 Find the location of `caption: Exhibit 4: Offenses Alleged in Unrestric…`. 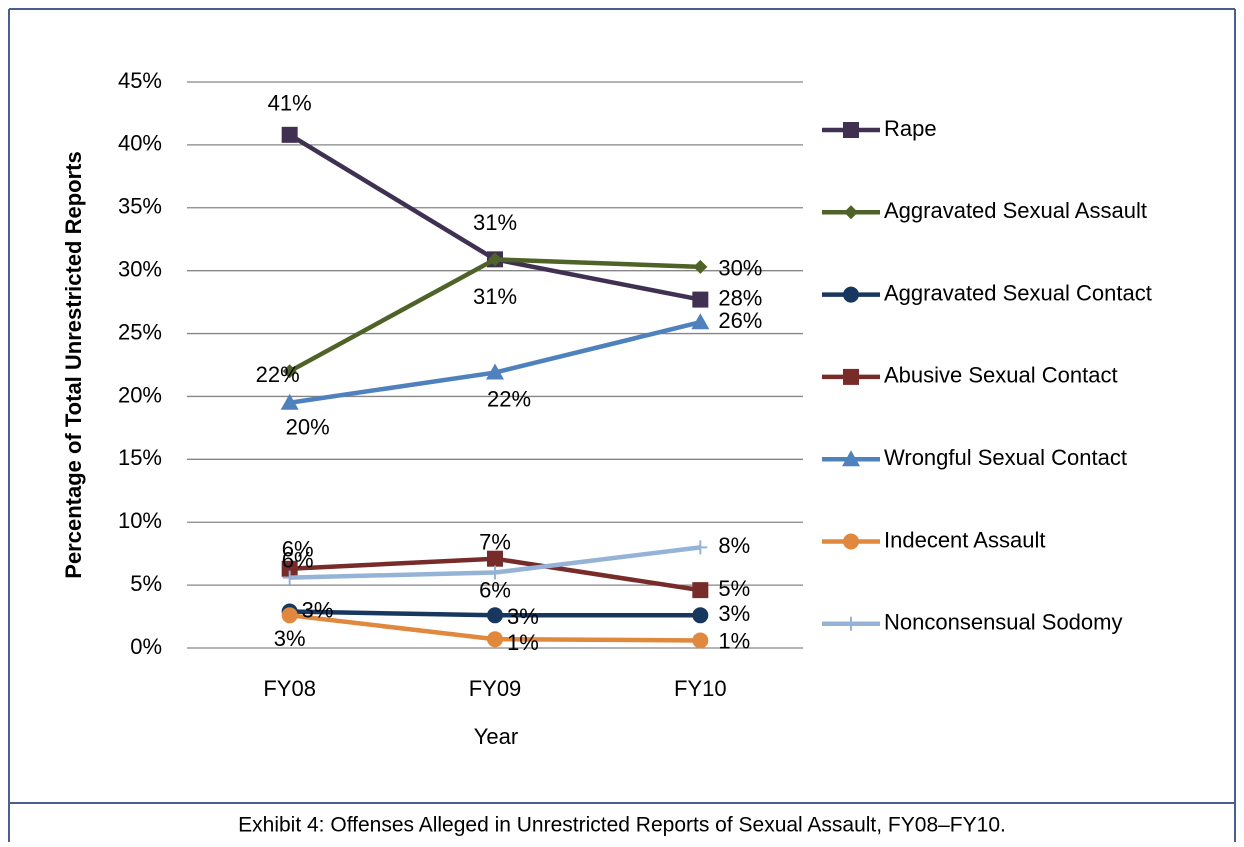

caption: Exhibit 4: Offenses Alleged in Unrestric… is located at coordinates (622, 825).